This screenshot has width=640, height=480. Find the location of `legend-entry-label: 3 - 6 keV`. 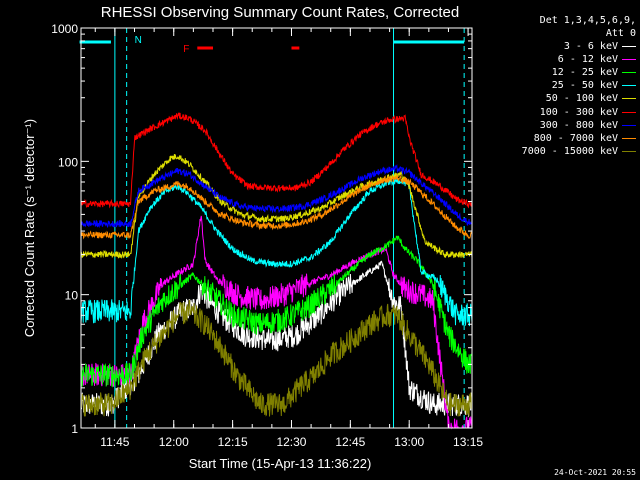

legend-entry-label: 3 - 6 keV is located at coordinates (590, 47).